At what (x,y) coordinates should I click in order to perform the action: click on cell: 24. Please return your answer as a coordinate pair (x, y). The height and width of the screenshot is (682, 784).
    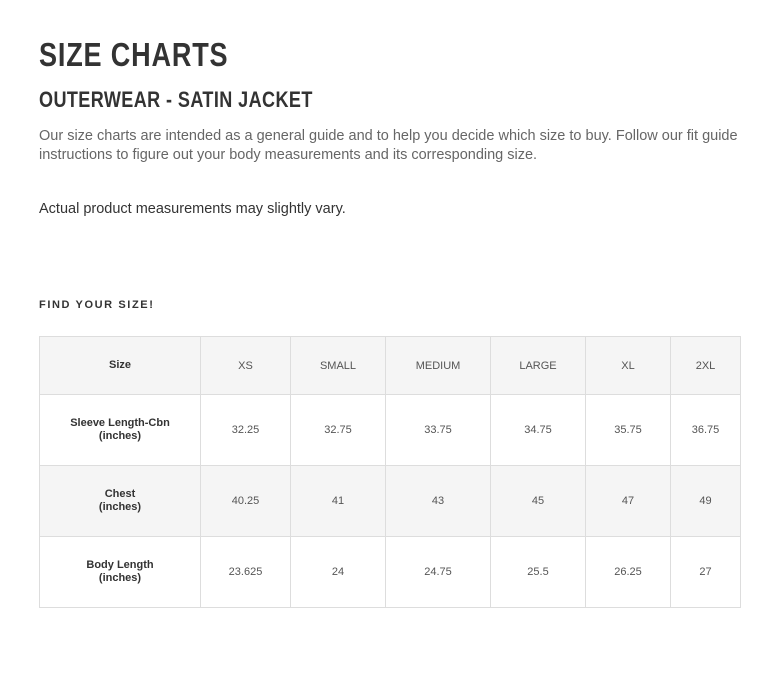
    Looking at the image, I should click on (338, 572).